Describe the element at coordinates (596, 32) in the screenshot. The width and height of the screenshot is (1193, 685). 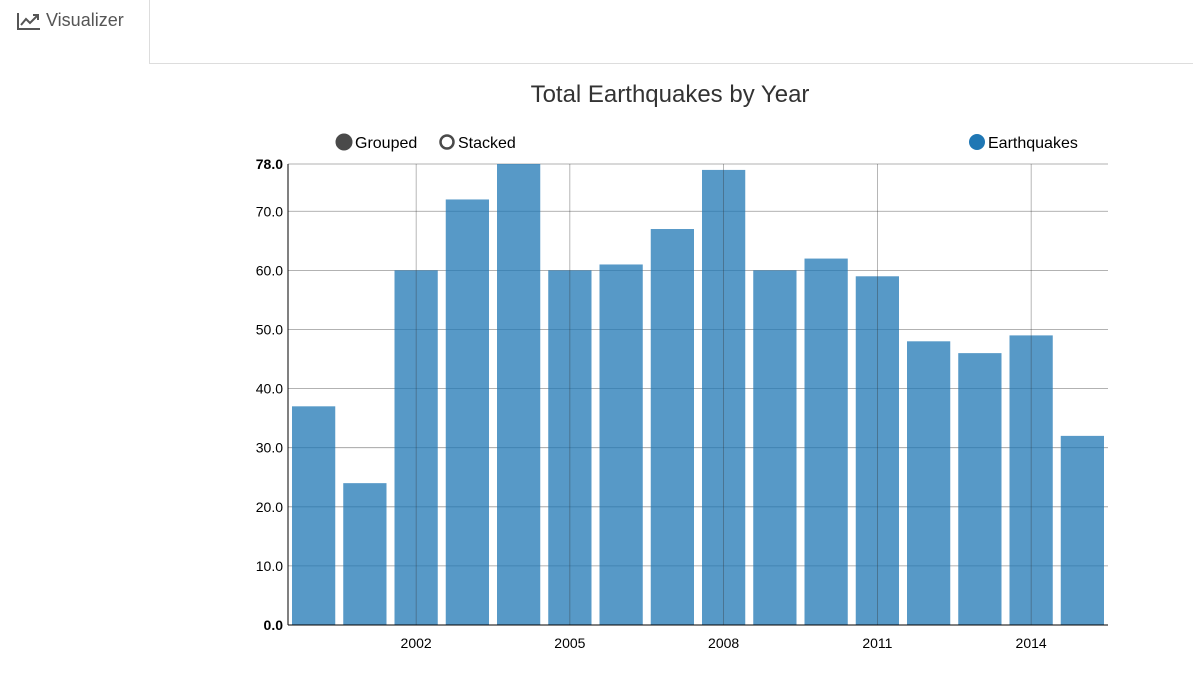
I see `tab-bar: Visualizer` at that location.